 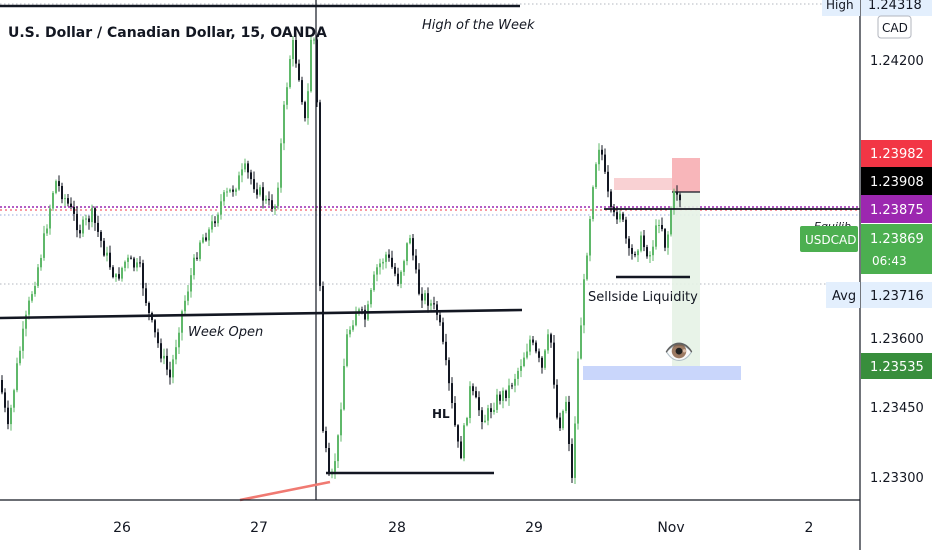 I want to click on price-tag-high-label-bg, so click(x=841, y=8).